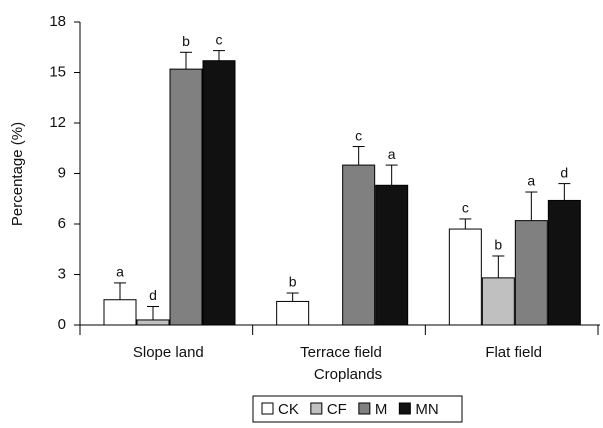  Describe the element at coordinates (57, 71) in the screenshot. I see `y-tick-label: 15` at that location.